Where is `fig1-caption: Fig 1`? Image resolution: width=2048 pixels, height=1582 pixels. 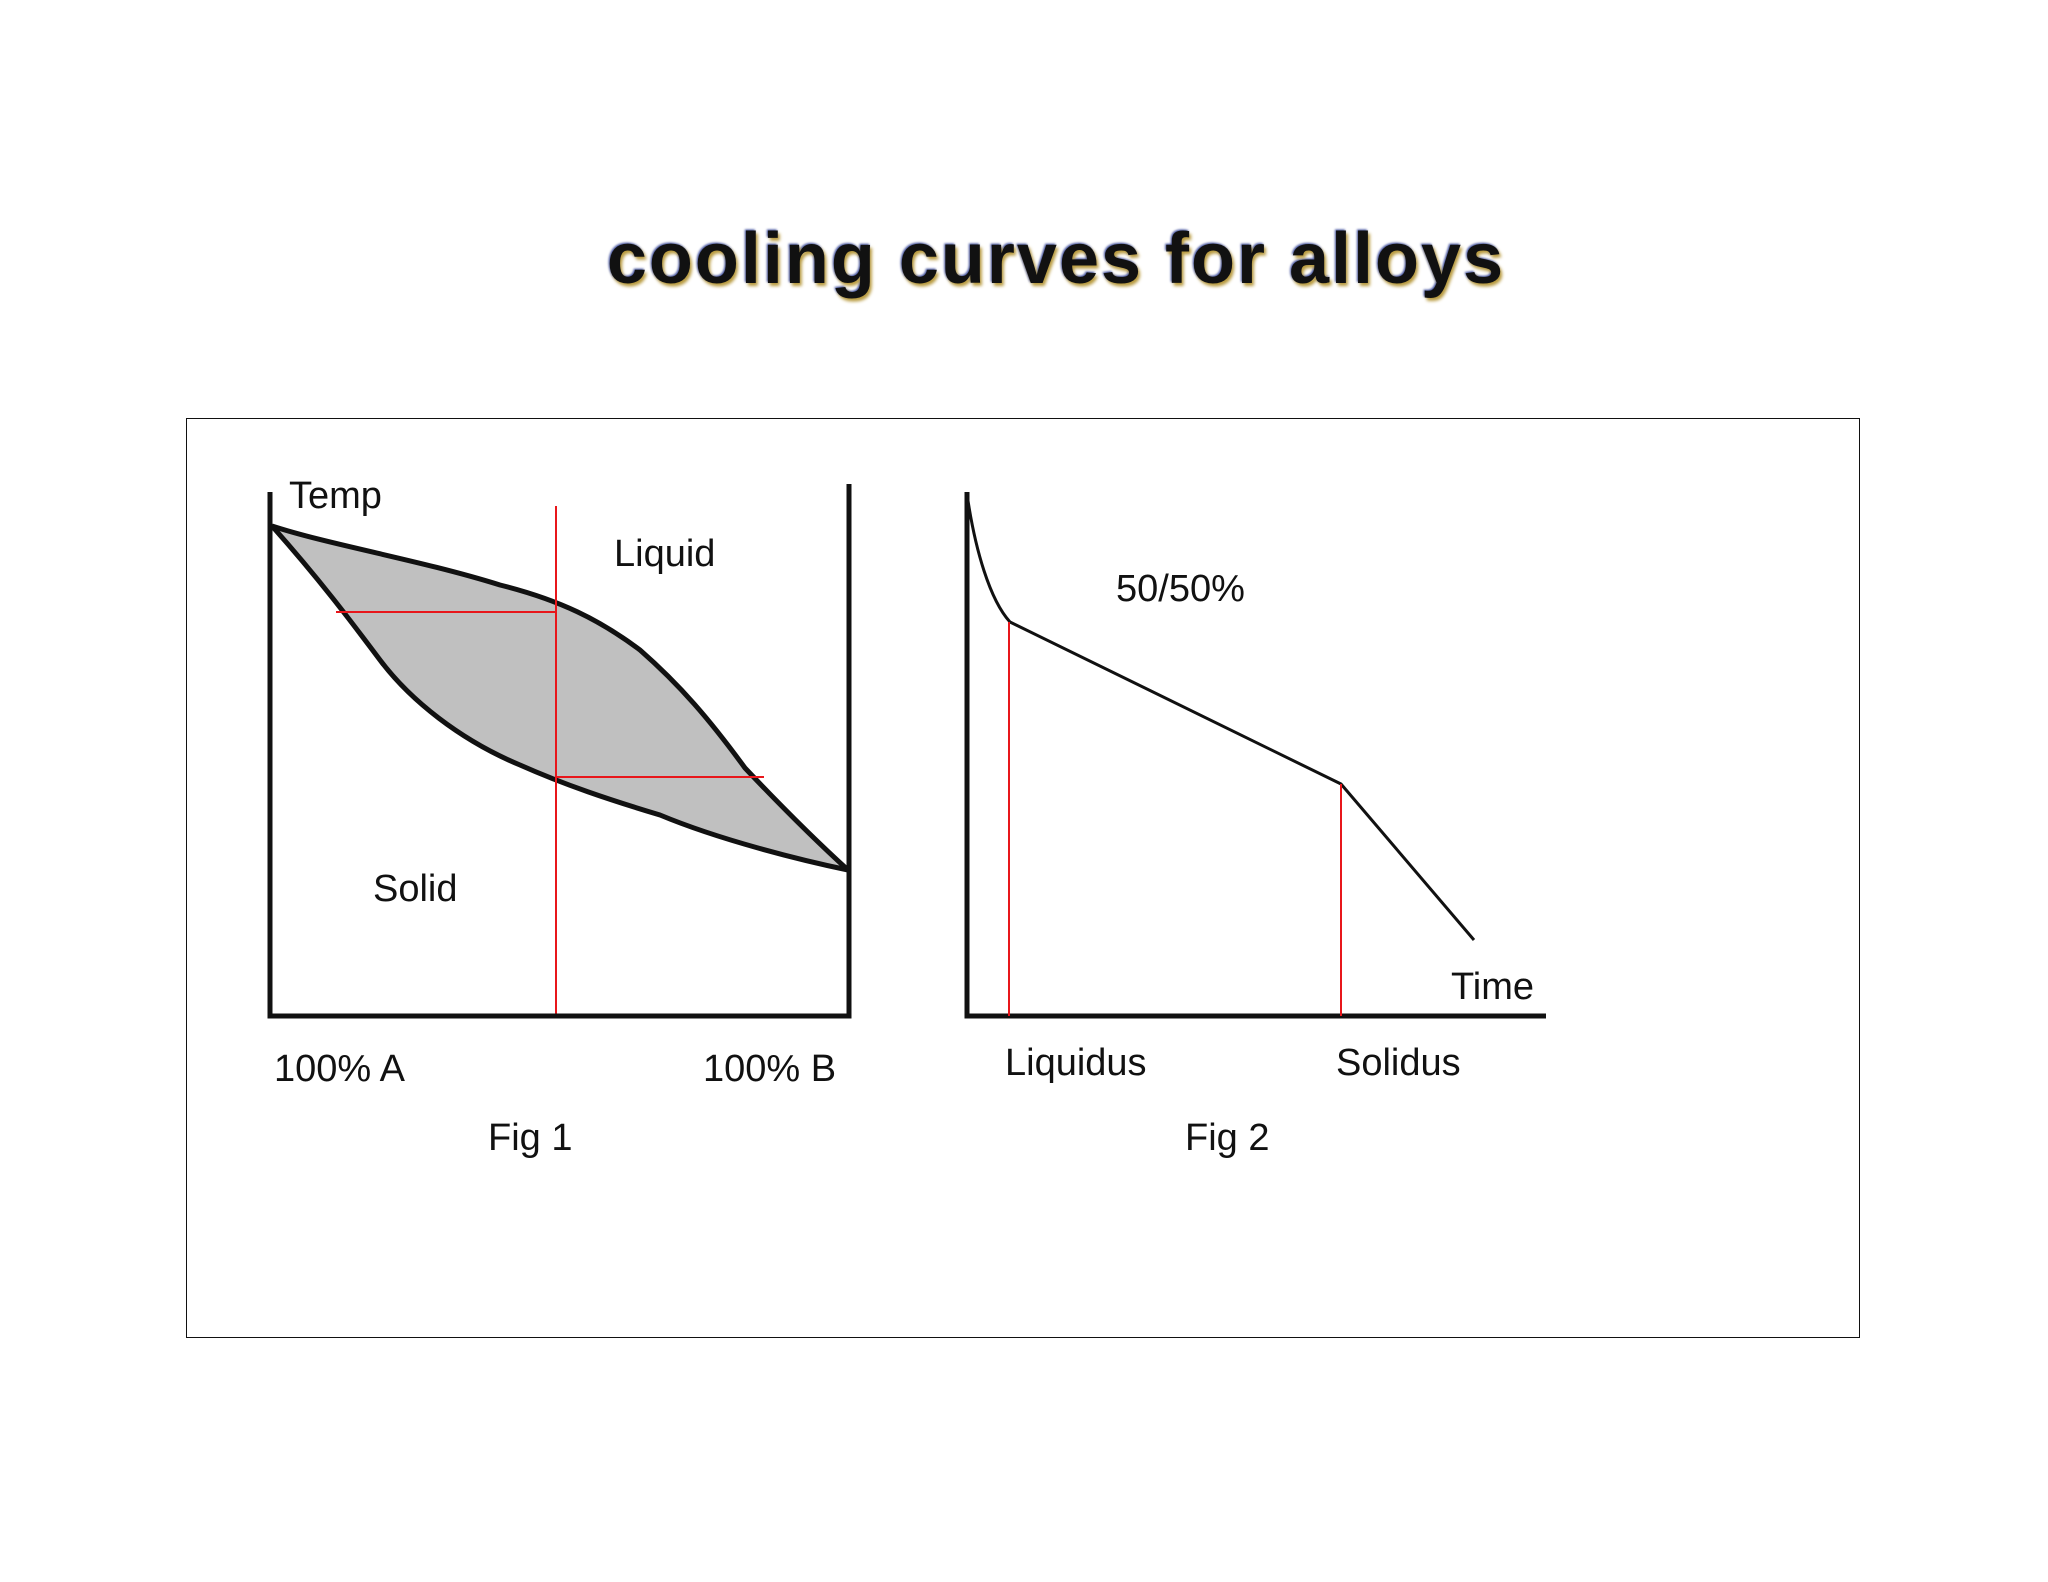
fig1-caption: Fig 1 is located at coordinates (530, 1138).